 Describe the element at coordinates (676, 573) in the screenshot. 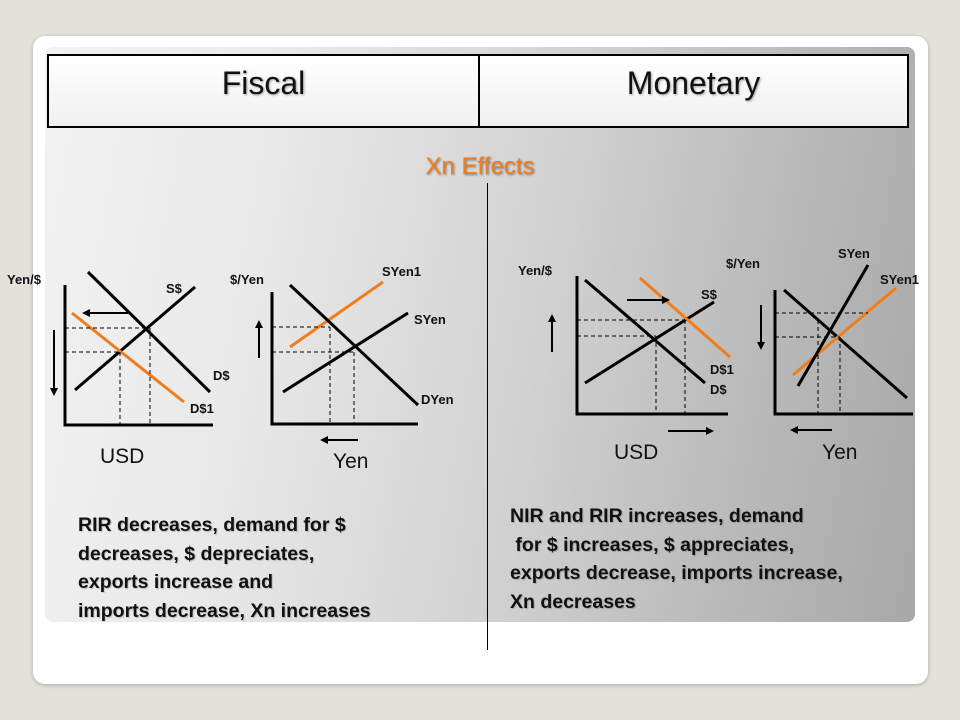

I see `monetary-line: exports decrease, imports increase,` at that location.